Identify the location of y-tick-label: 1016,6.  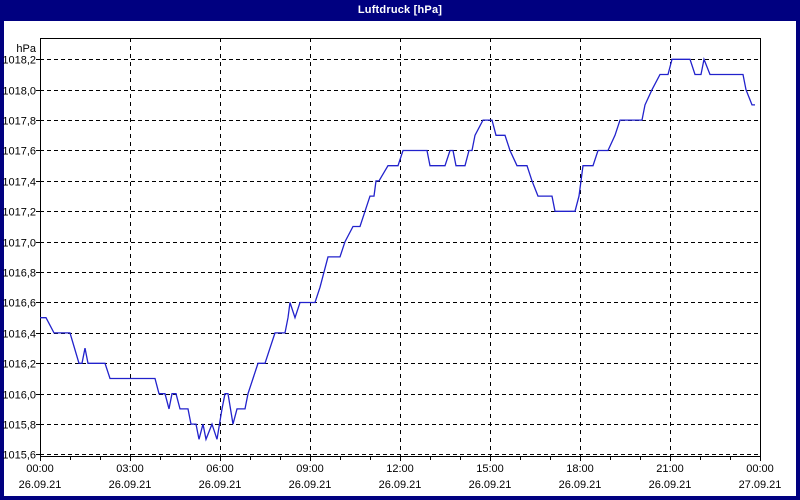
(19, 304).